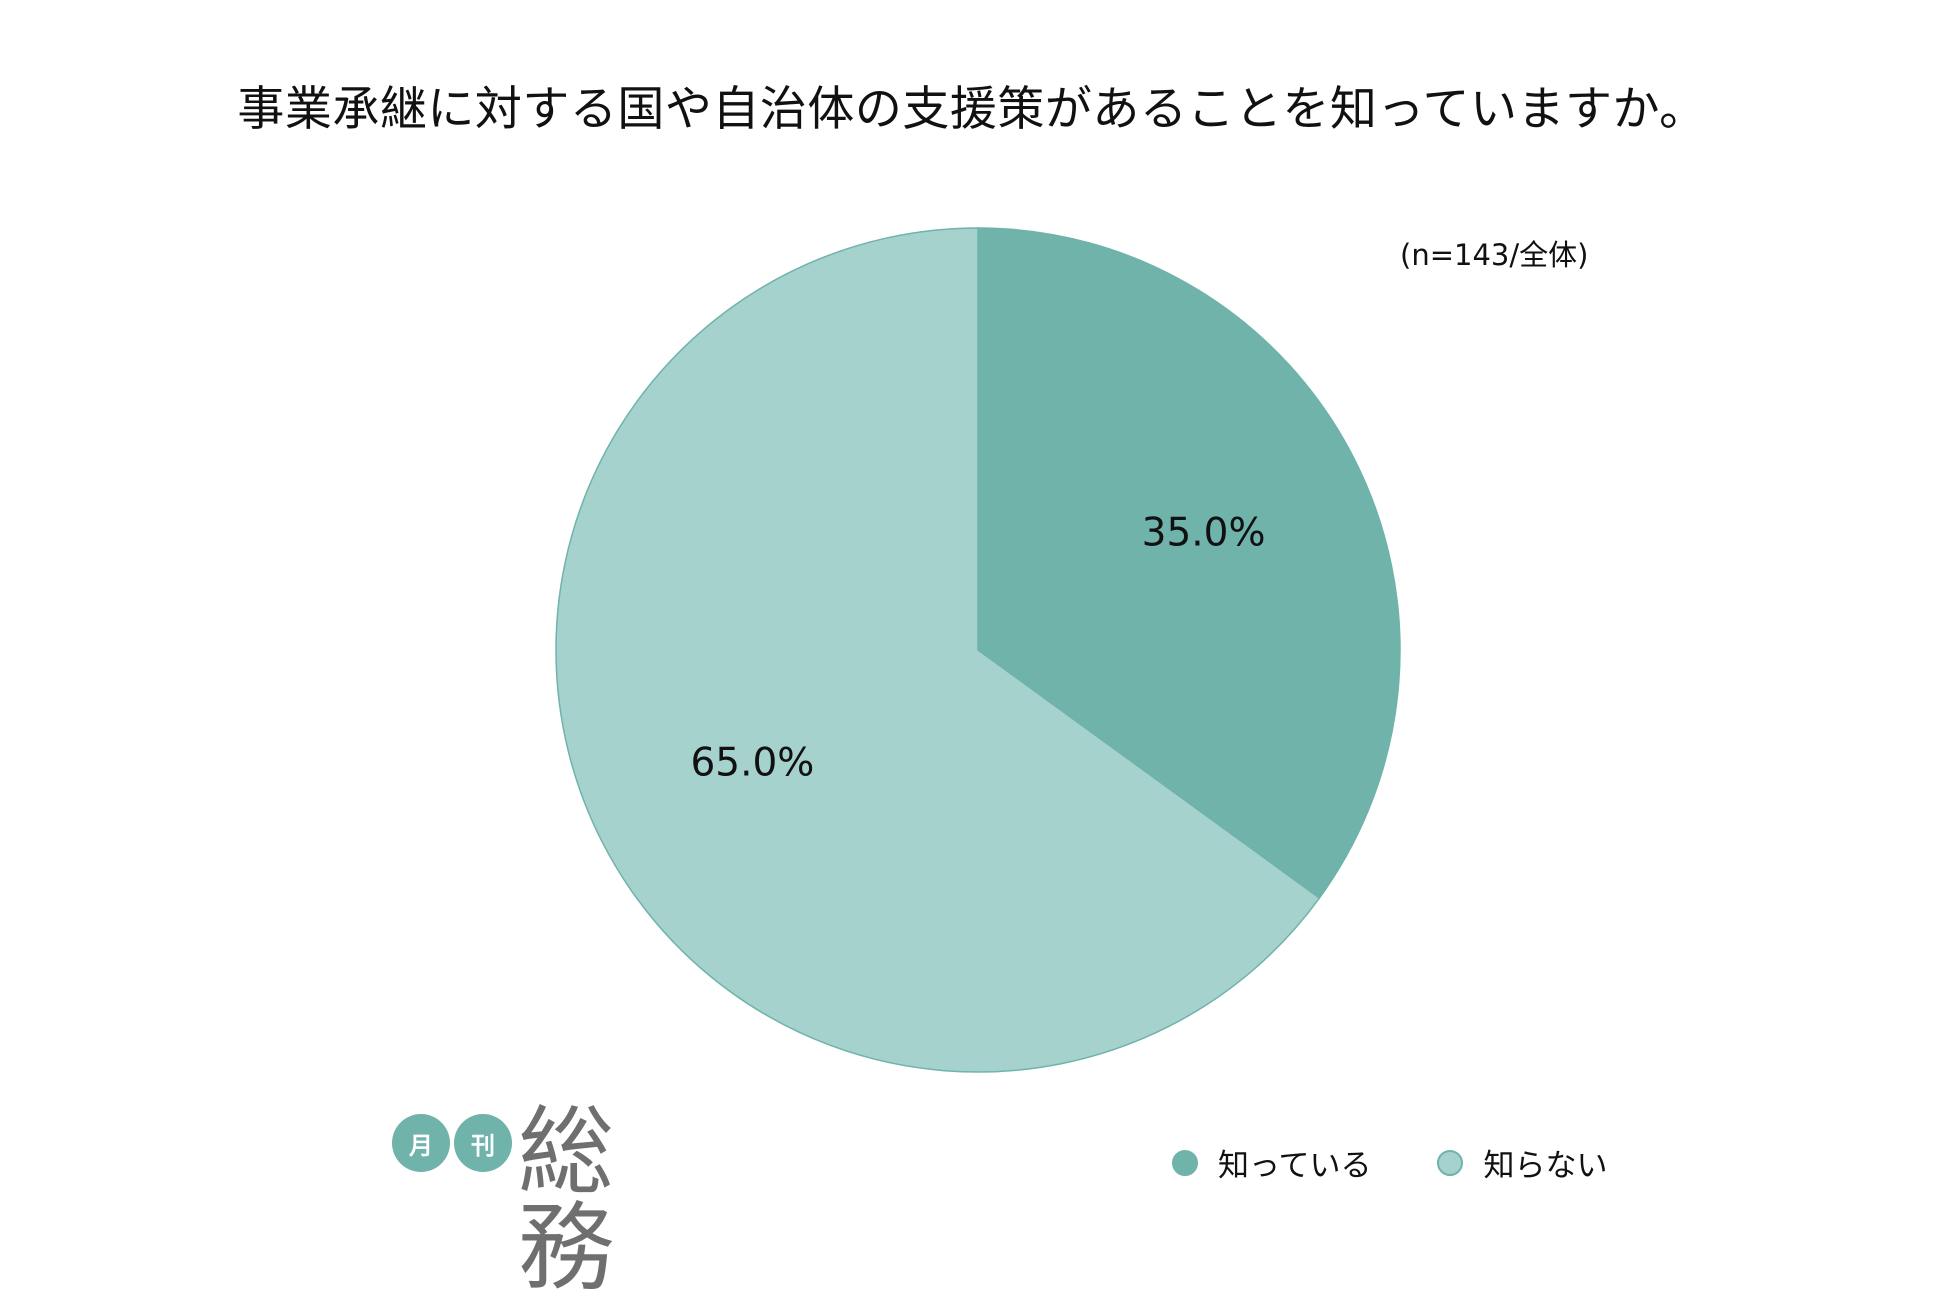  Describe the element at coordinates (421, 1143) in the screenshot. I see `logo-badge-monthly: 月` at that location.